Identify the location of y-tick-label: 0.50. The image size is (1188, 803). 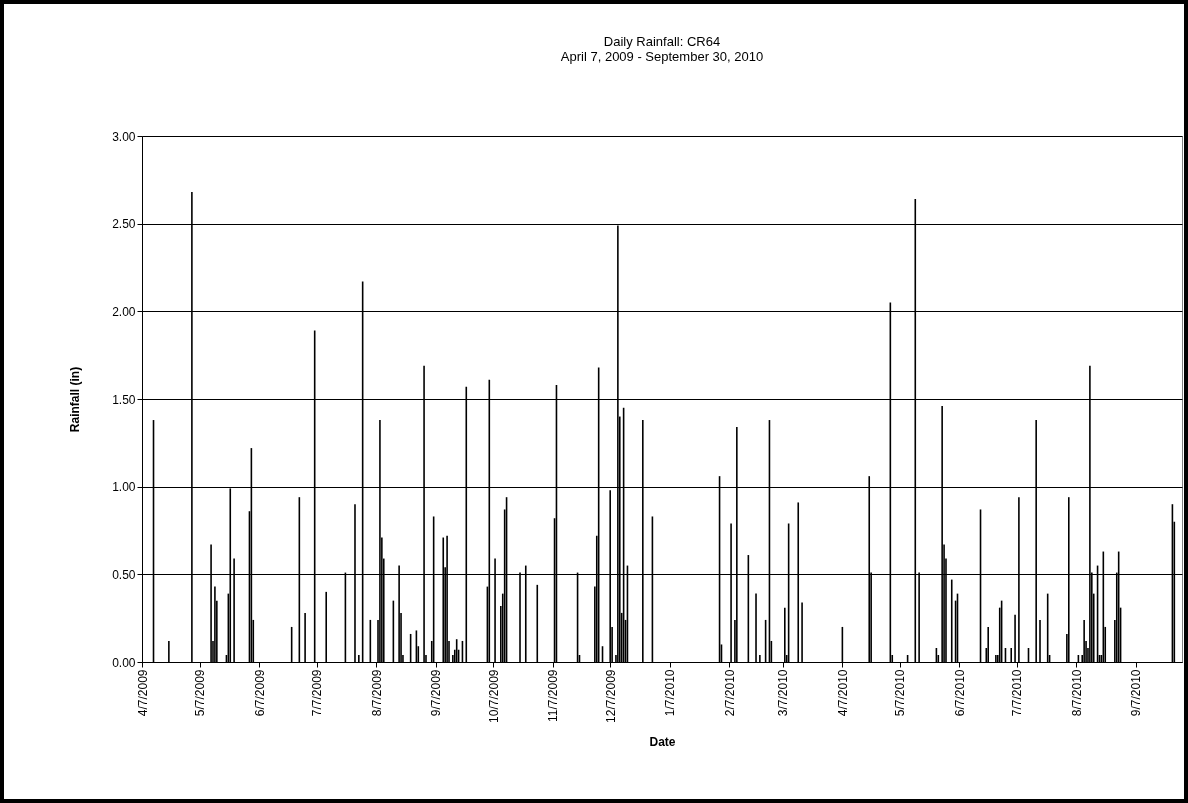
(124, 574).